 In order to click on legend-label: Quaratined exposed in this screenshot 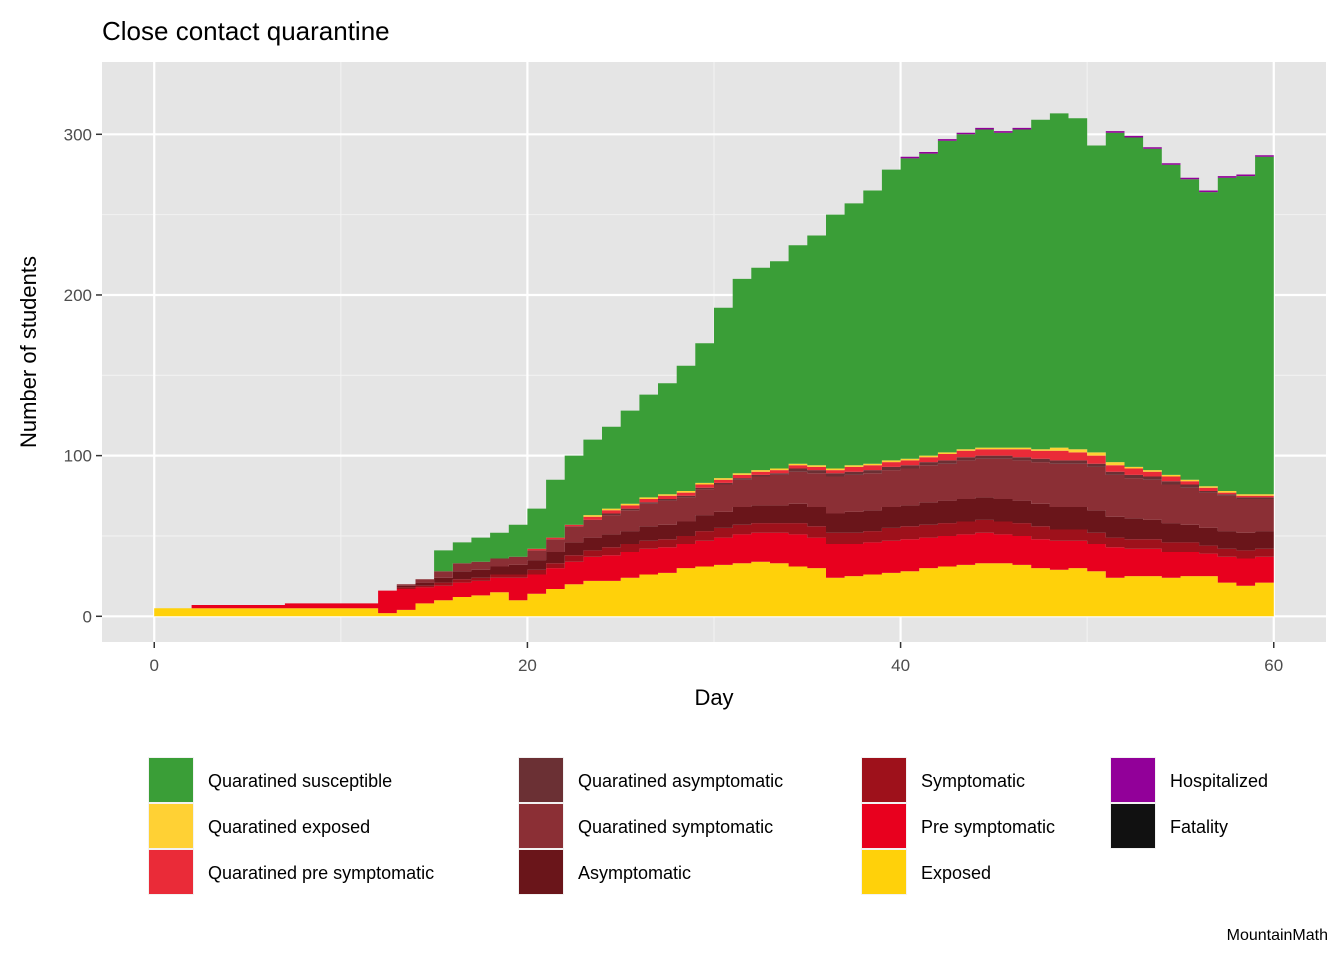, I will do `click(289, 827)`.